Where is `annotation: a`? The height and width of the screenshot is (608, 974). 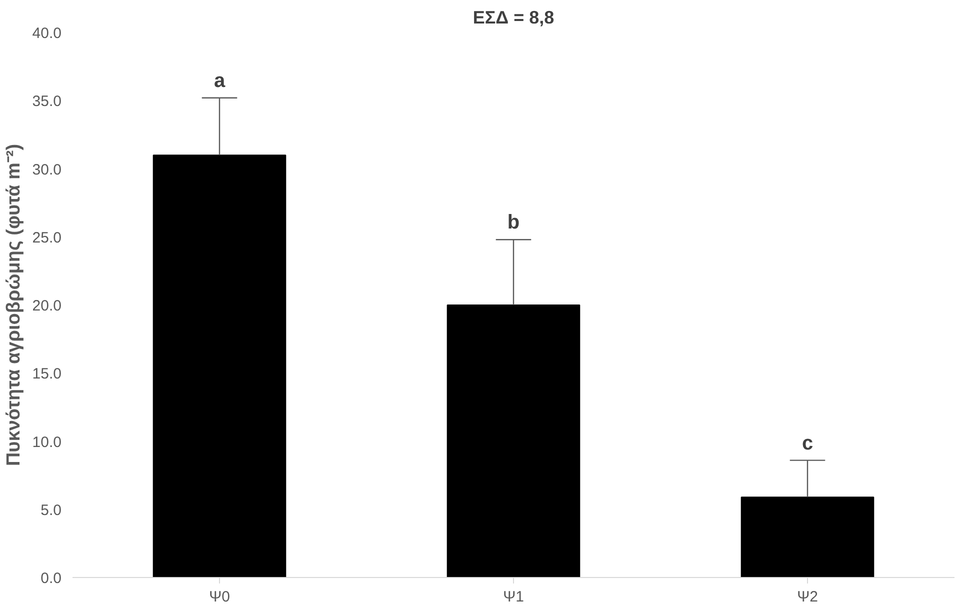 annotation: a is located at coordinates (220, 81).